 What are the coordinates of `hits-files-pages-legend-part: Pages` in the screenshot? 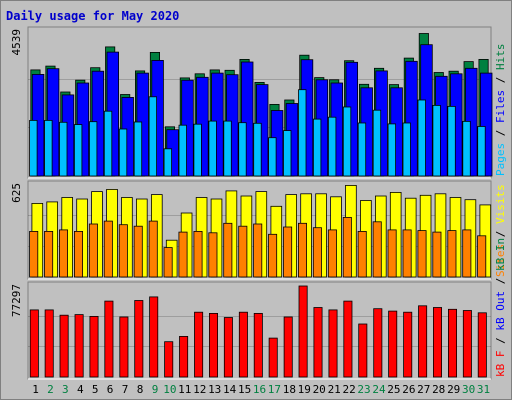 It's located at (500, 159).